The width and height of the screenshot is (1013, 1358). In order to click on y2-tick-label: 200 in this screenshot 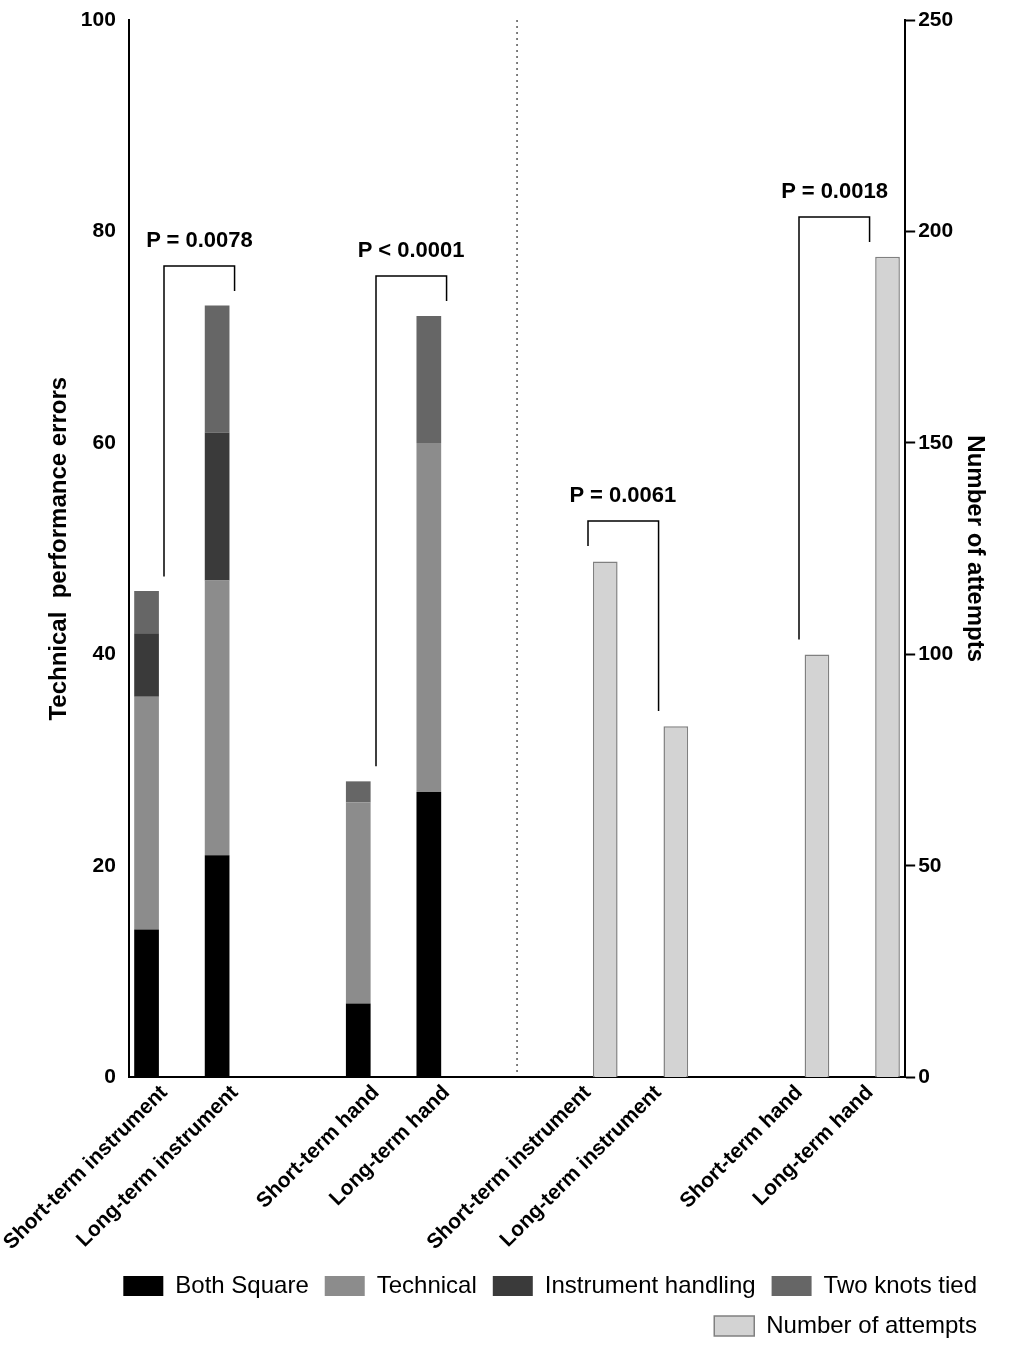, I will do `click(936, 230)`.